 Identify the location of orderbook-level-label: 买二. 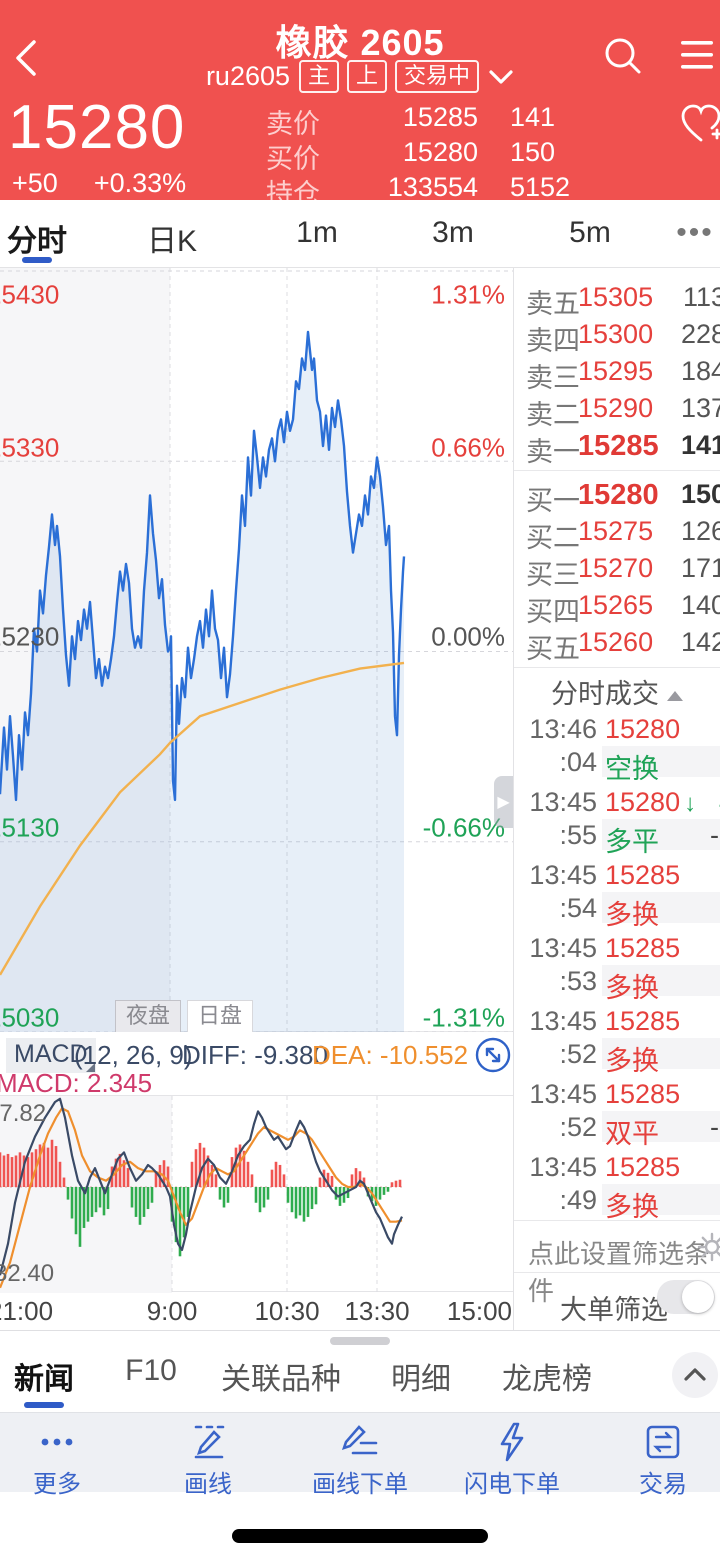
(553, 538).